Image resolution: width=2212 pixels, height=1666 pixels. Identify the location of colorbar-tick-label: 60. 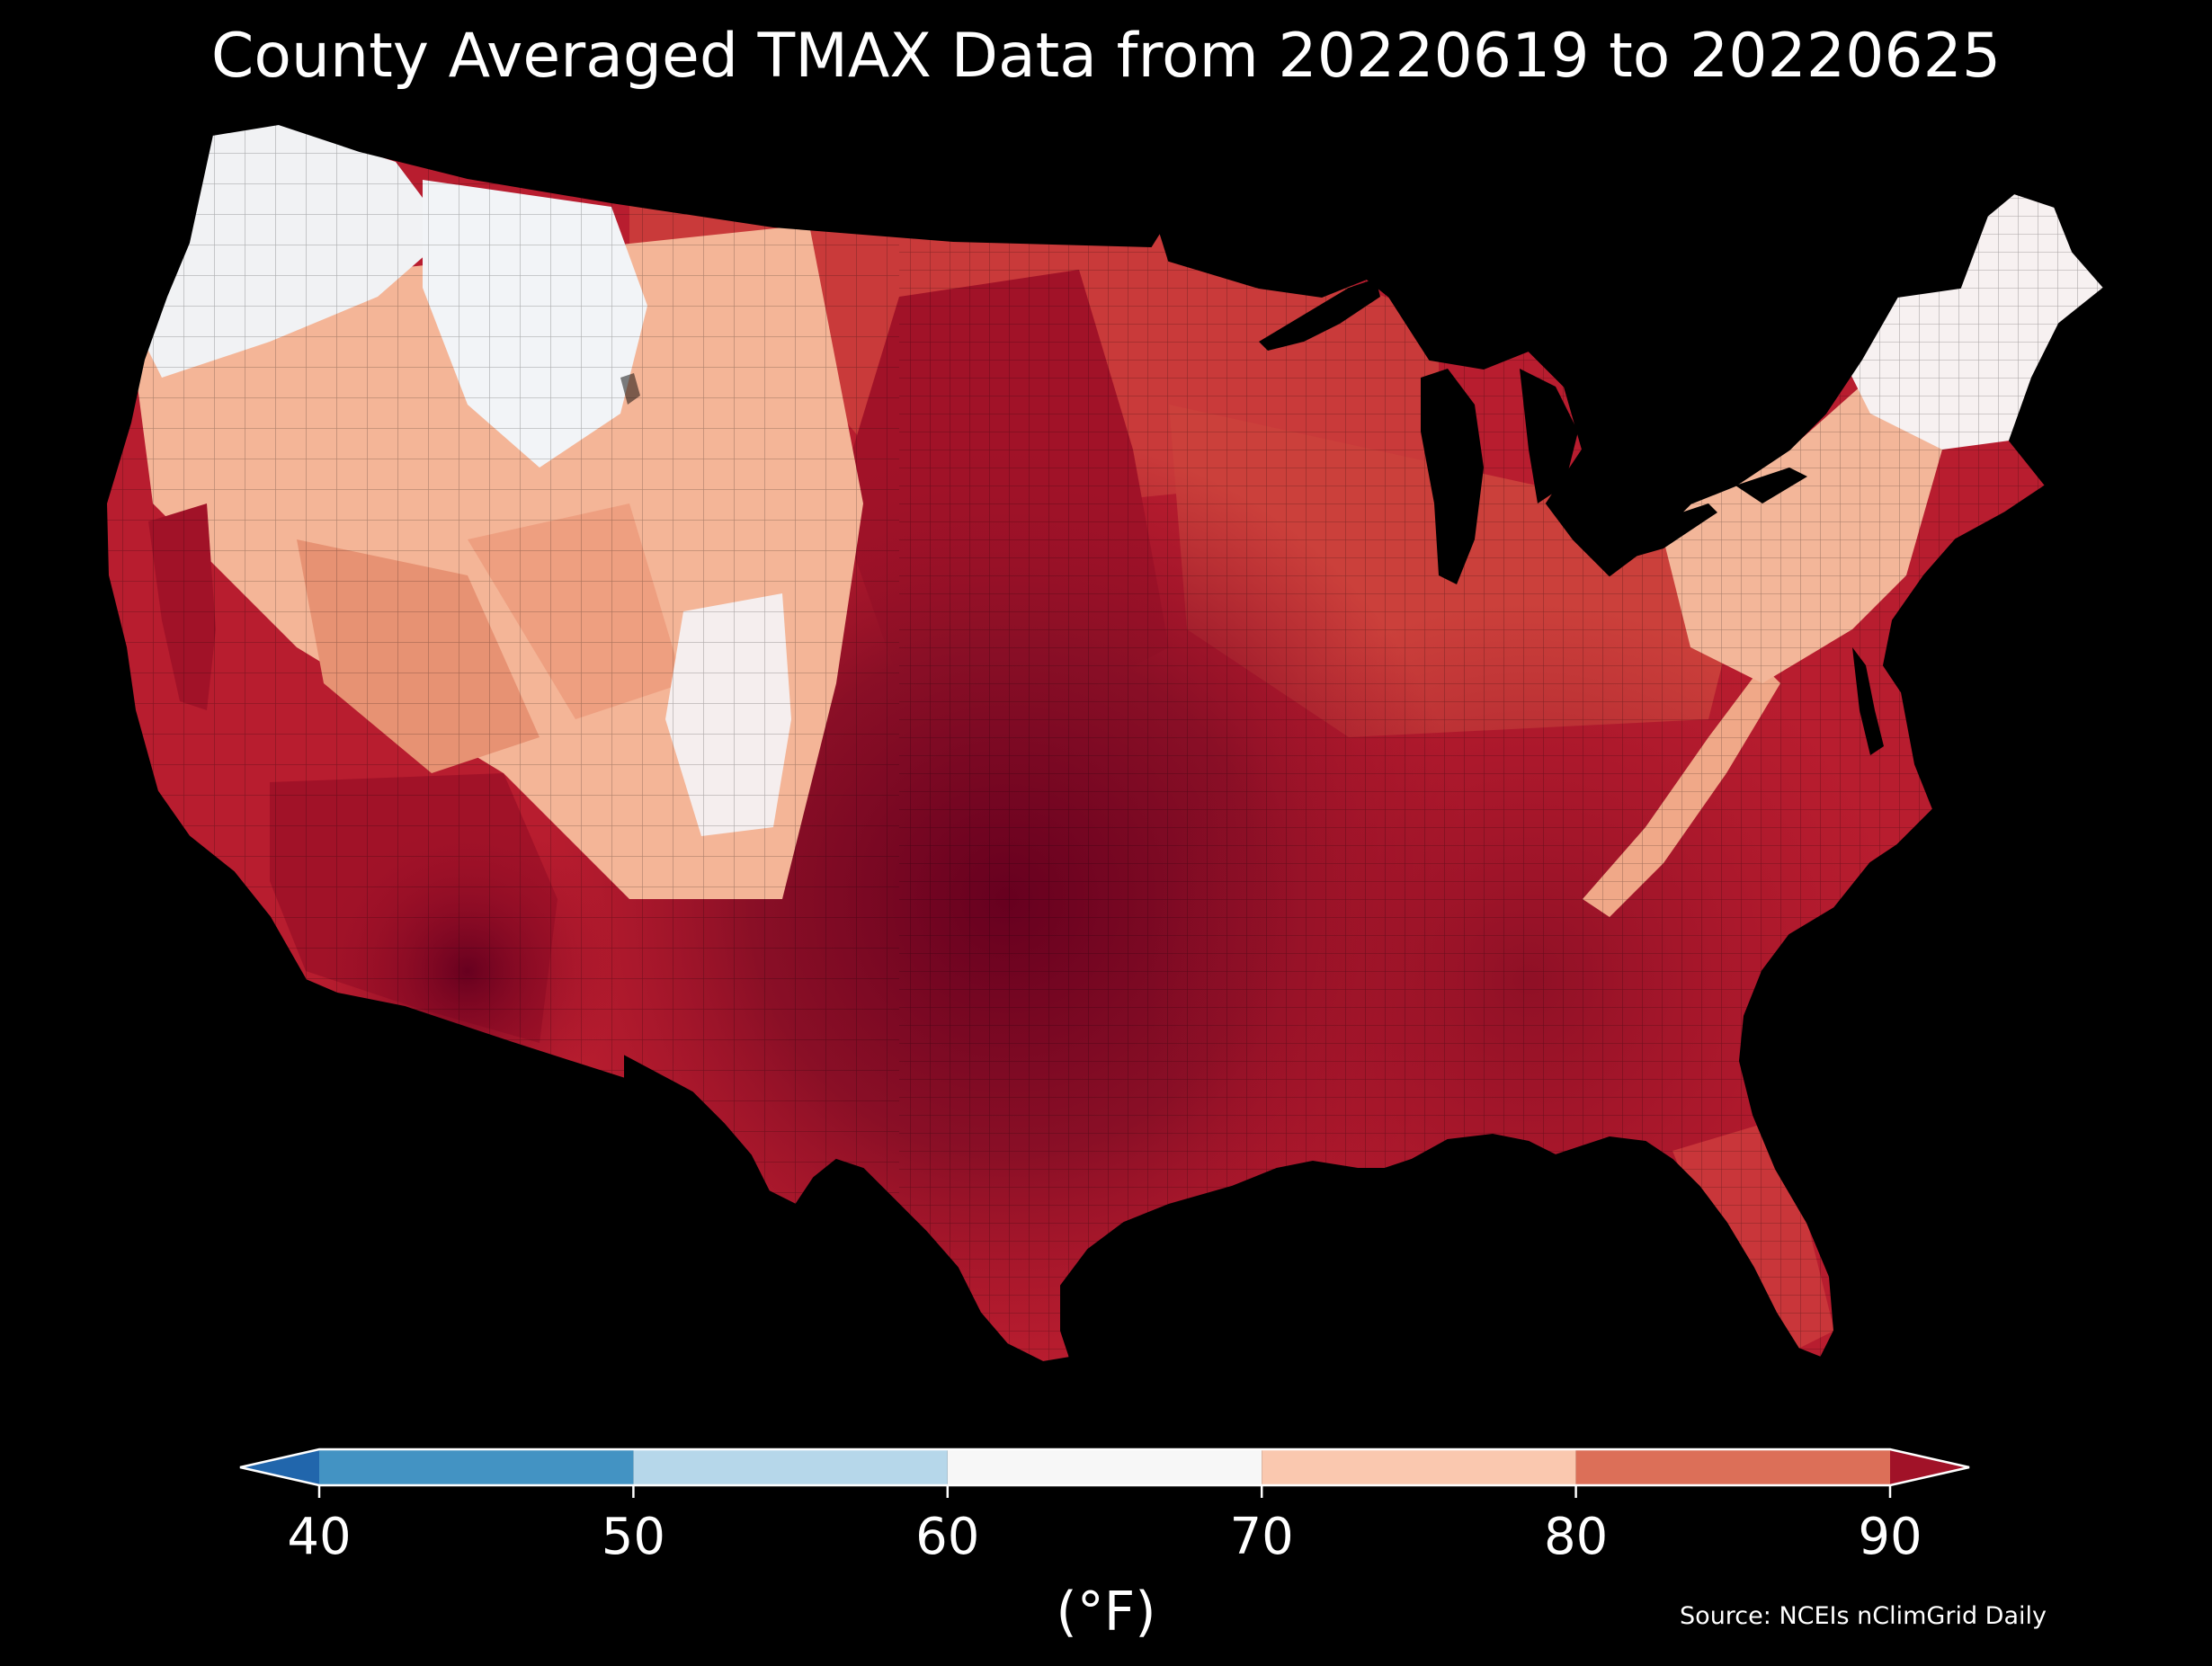
(947, 1537).